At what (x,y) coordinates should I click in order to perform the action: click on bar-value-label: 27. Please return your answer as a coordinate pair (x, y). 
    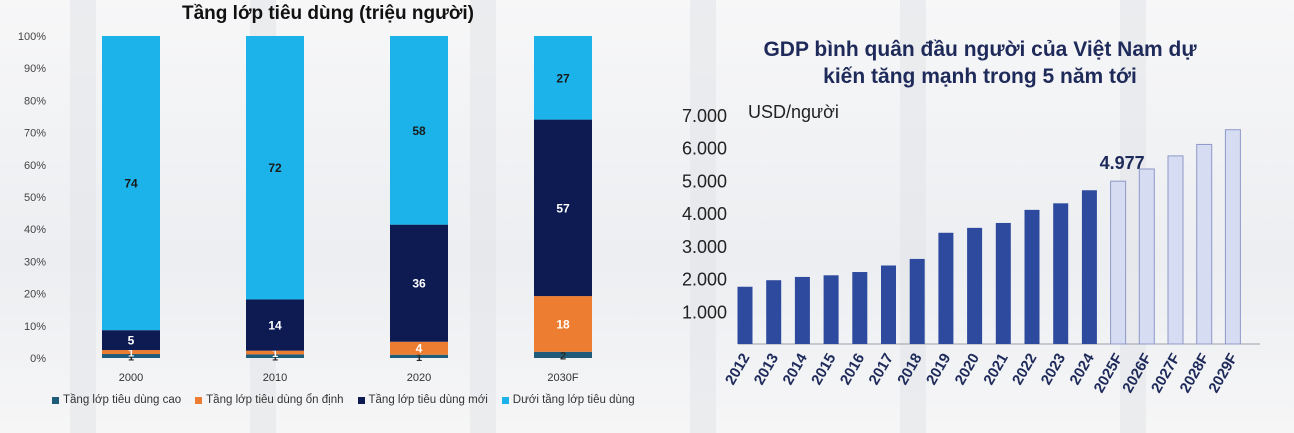
    Looking at the image, I should click on (563, 78).